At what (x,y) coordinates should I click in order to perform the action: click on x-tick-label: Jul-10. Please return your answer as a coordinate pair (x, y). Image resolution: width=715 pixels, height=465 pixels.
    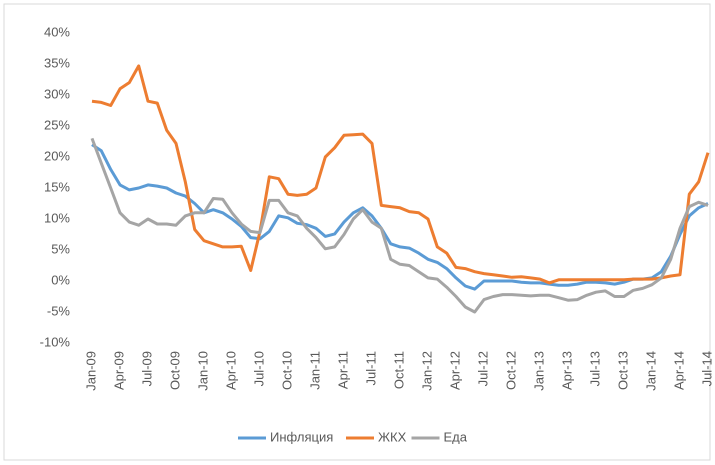
    Looking at the image, I should click on (258, 368).